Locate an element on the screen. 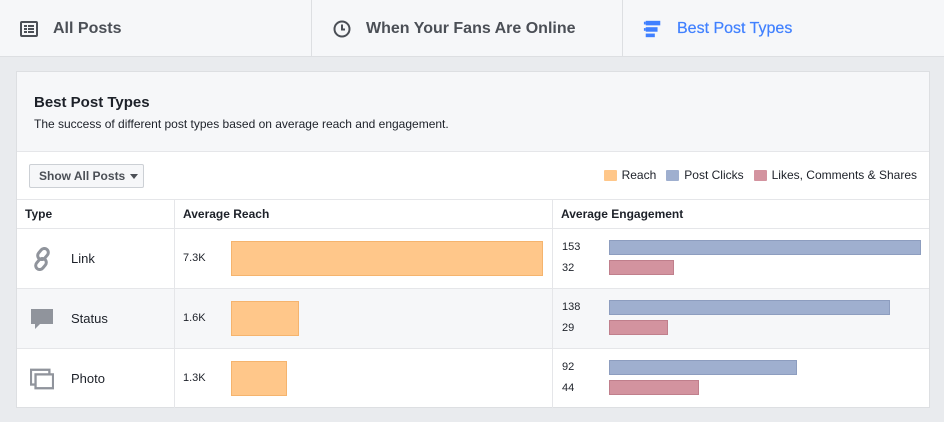  table-row: Link 7.3K 153 32 is located at coordinates (473, 259).